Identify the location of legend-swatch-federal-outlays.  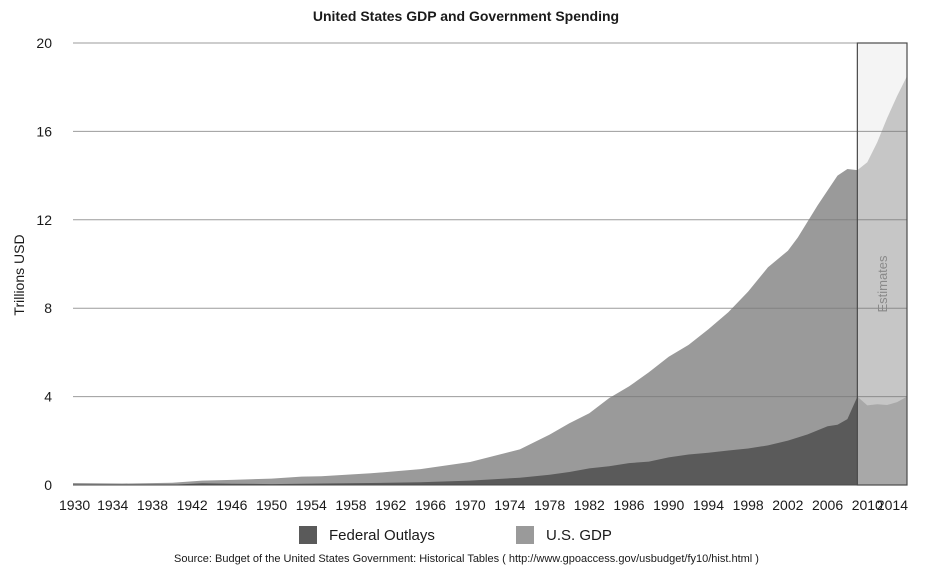
(308, 535).